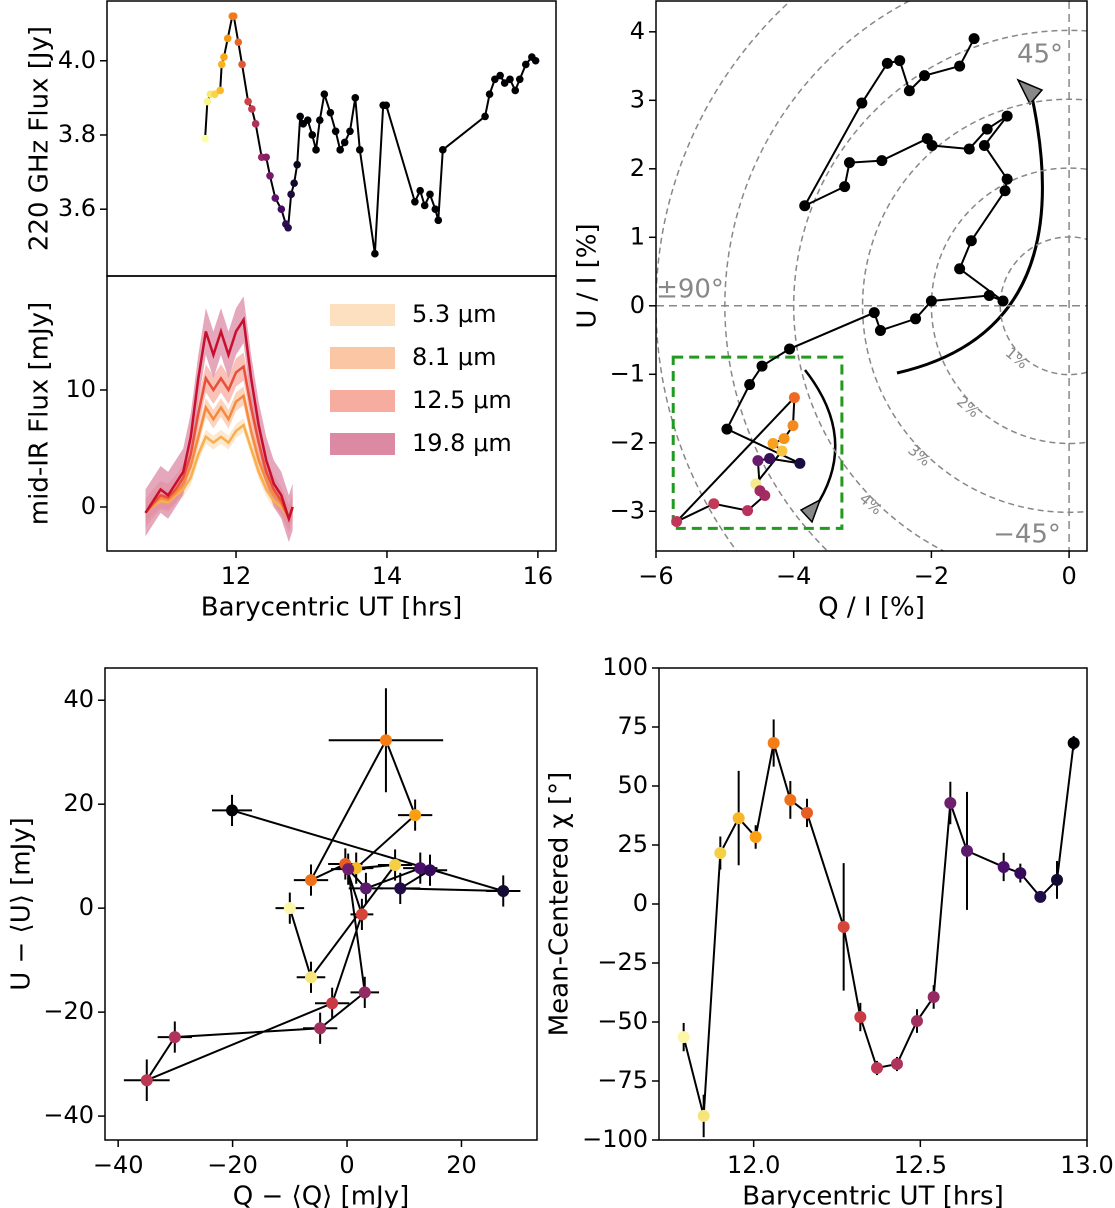  I want to click on y-tick-label: 4.0, so click(77, 60).